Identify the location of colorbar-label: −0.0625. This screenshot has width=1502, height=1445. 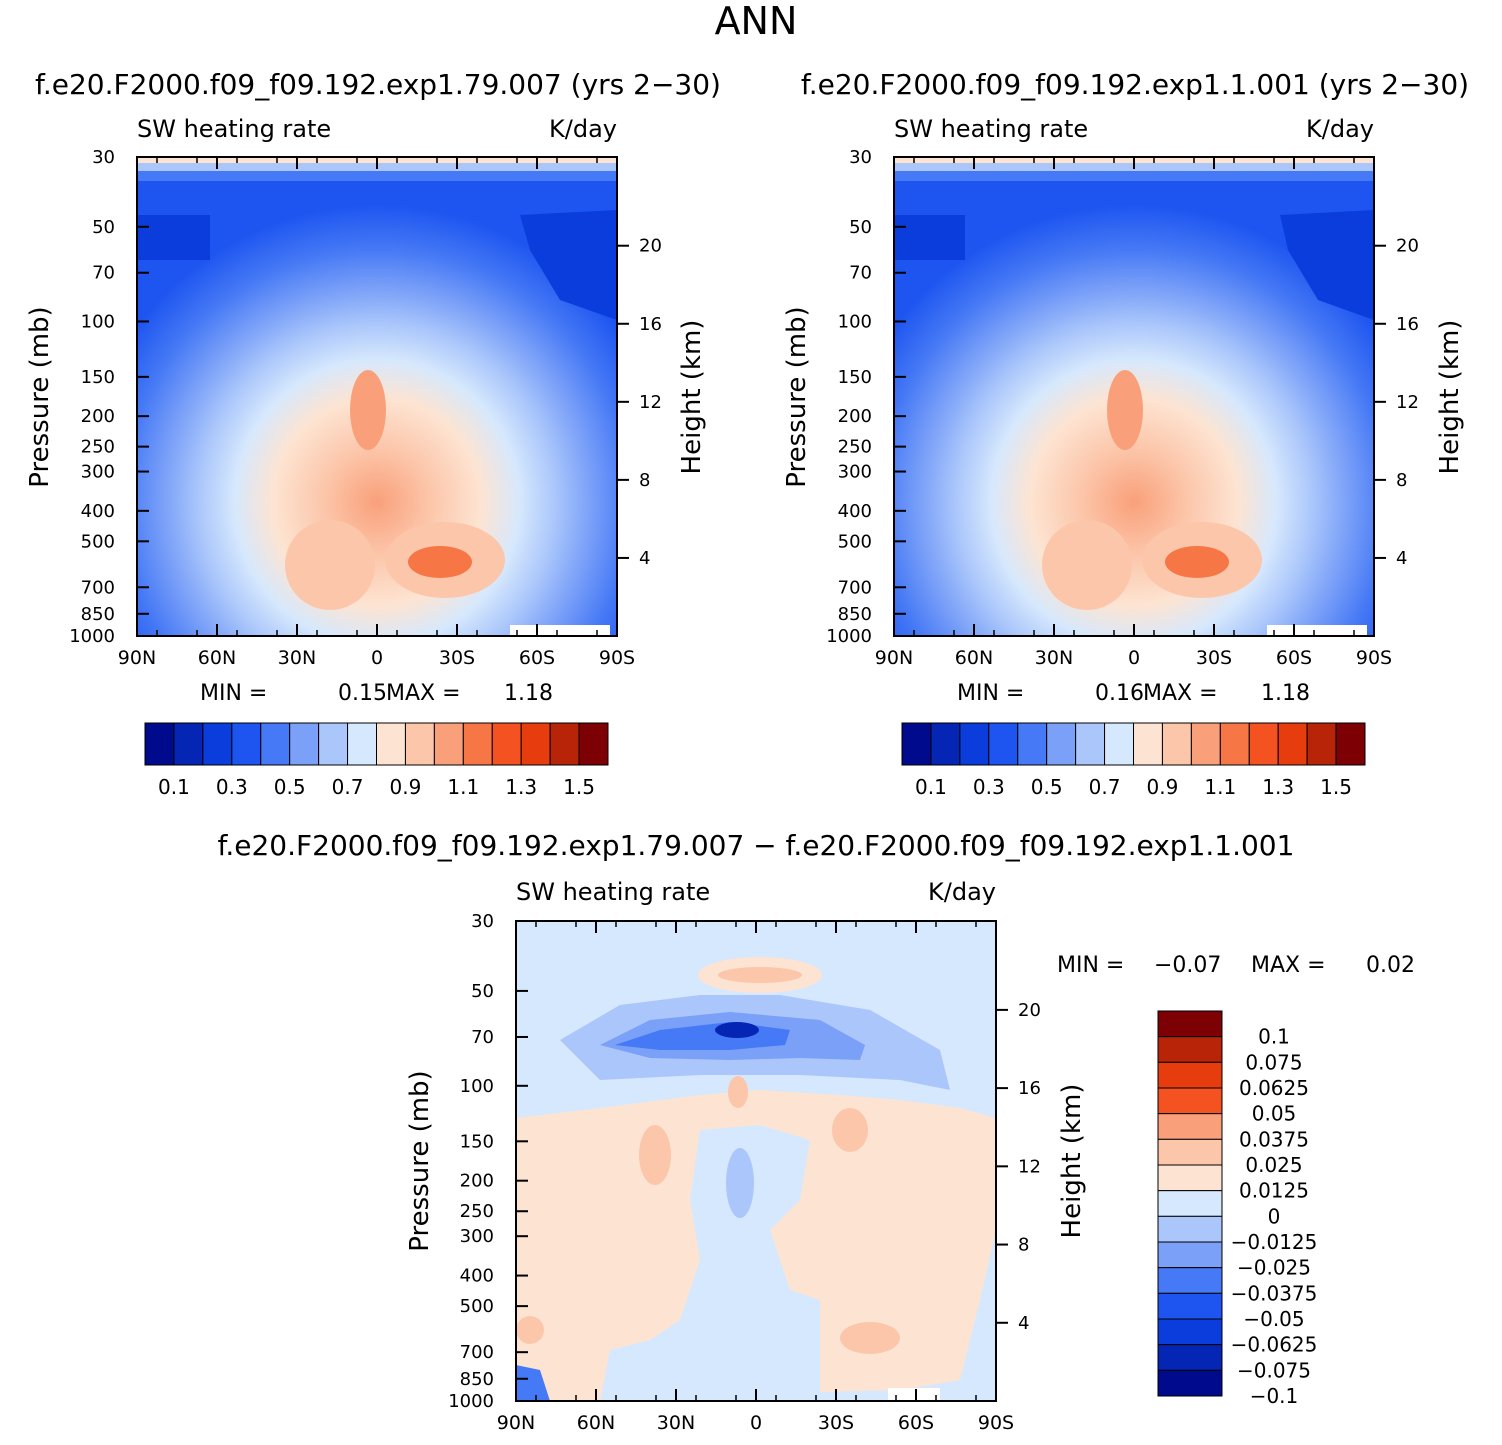
(1274, 1345).